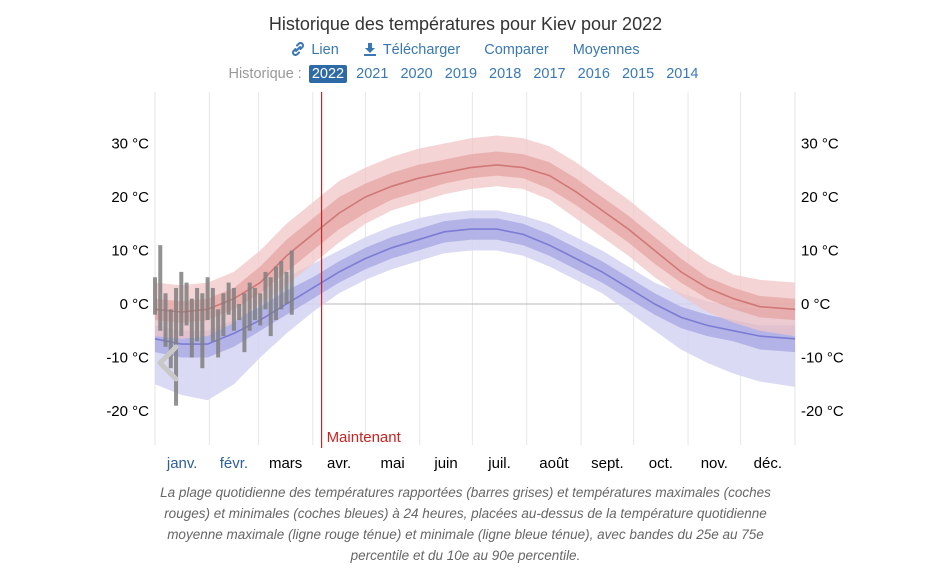  What do you see at coordinates (182, 463) in the screenshot?
I see `month-label: janv.` at bounding box center [182, 463].